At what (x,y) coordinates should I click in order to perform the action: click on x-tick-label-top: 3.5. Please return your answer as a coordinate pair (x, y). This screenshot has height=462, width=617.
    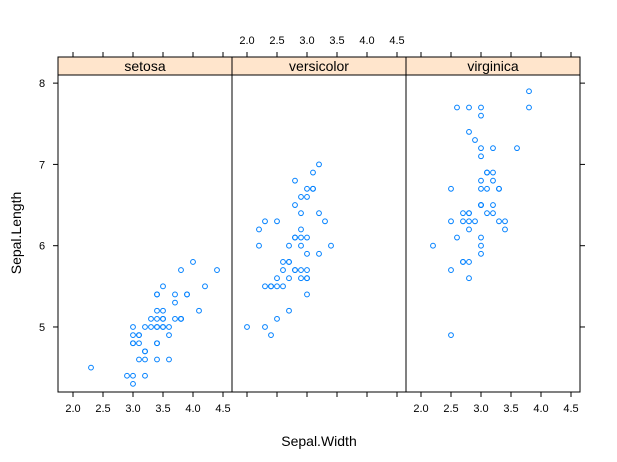
    Looking at the image, I should click on (336, 41).